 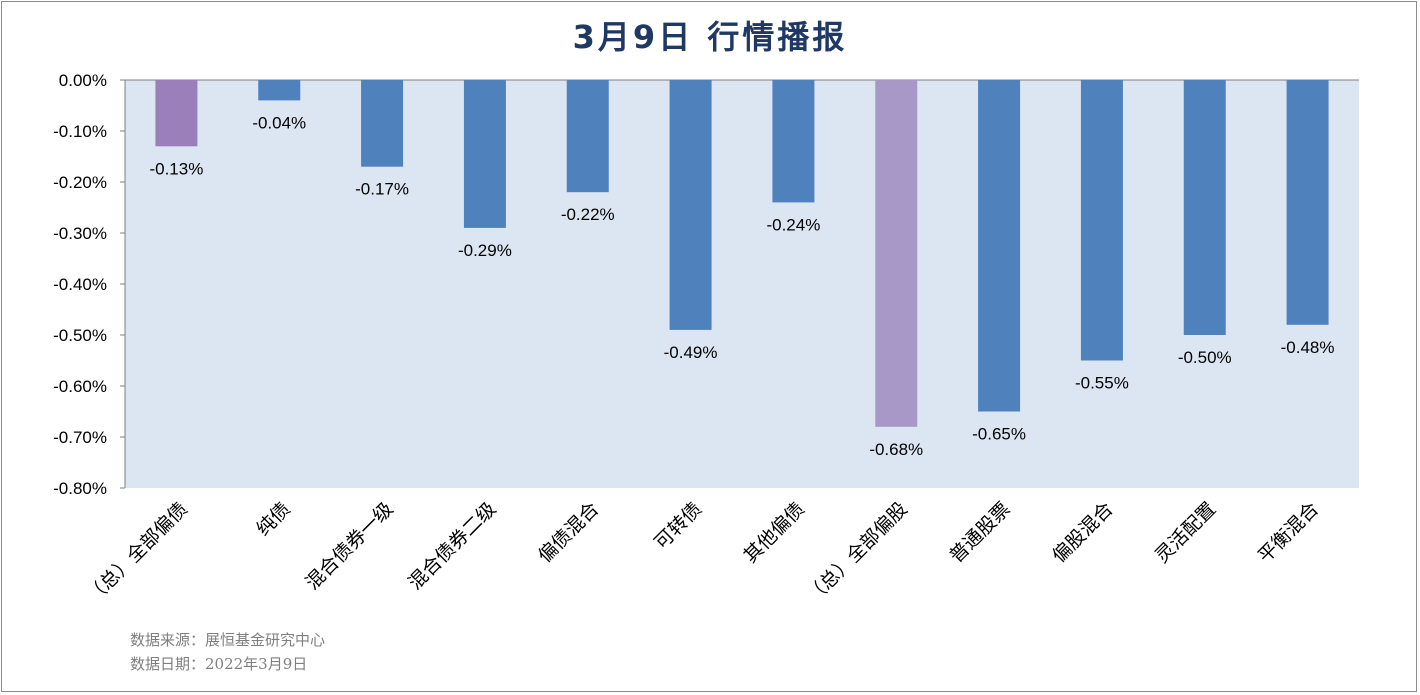 What do you see at coordinates (382, 189) in the screenshot?
I see `data-label: -0.17%` at bounding box center [382, 189].